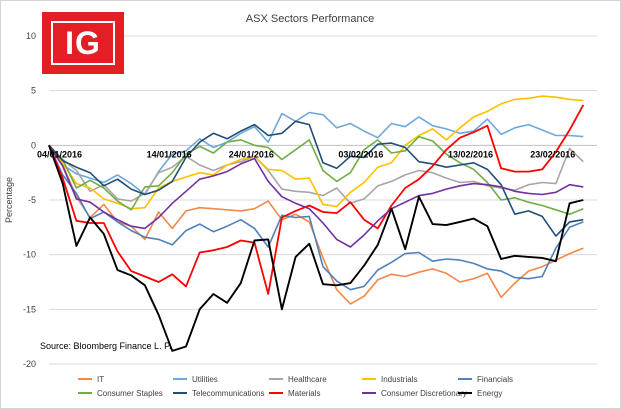  Describe the element at coordinates (399, 379) in the screenshot. I see `legend-label: Industrials` at that location.